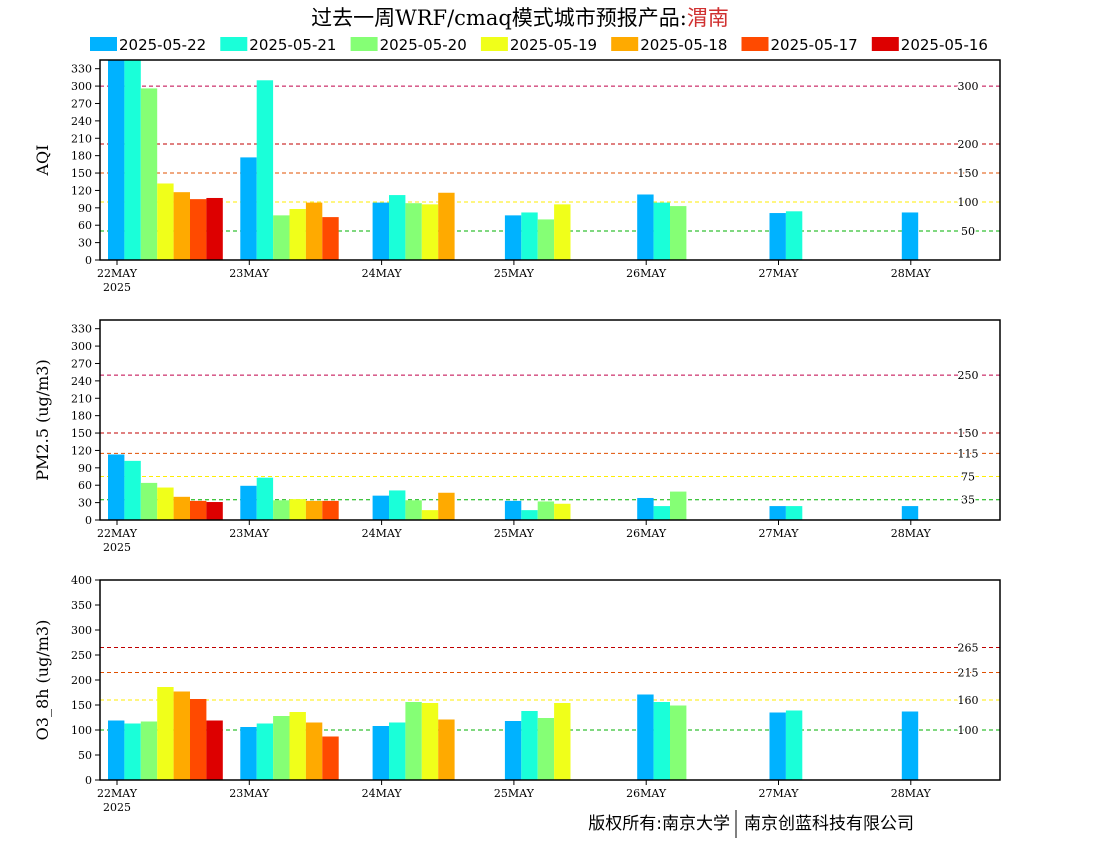  I want to click on legend-label: 2025-05-19, so click(553, 45).